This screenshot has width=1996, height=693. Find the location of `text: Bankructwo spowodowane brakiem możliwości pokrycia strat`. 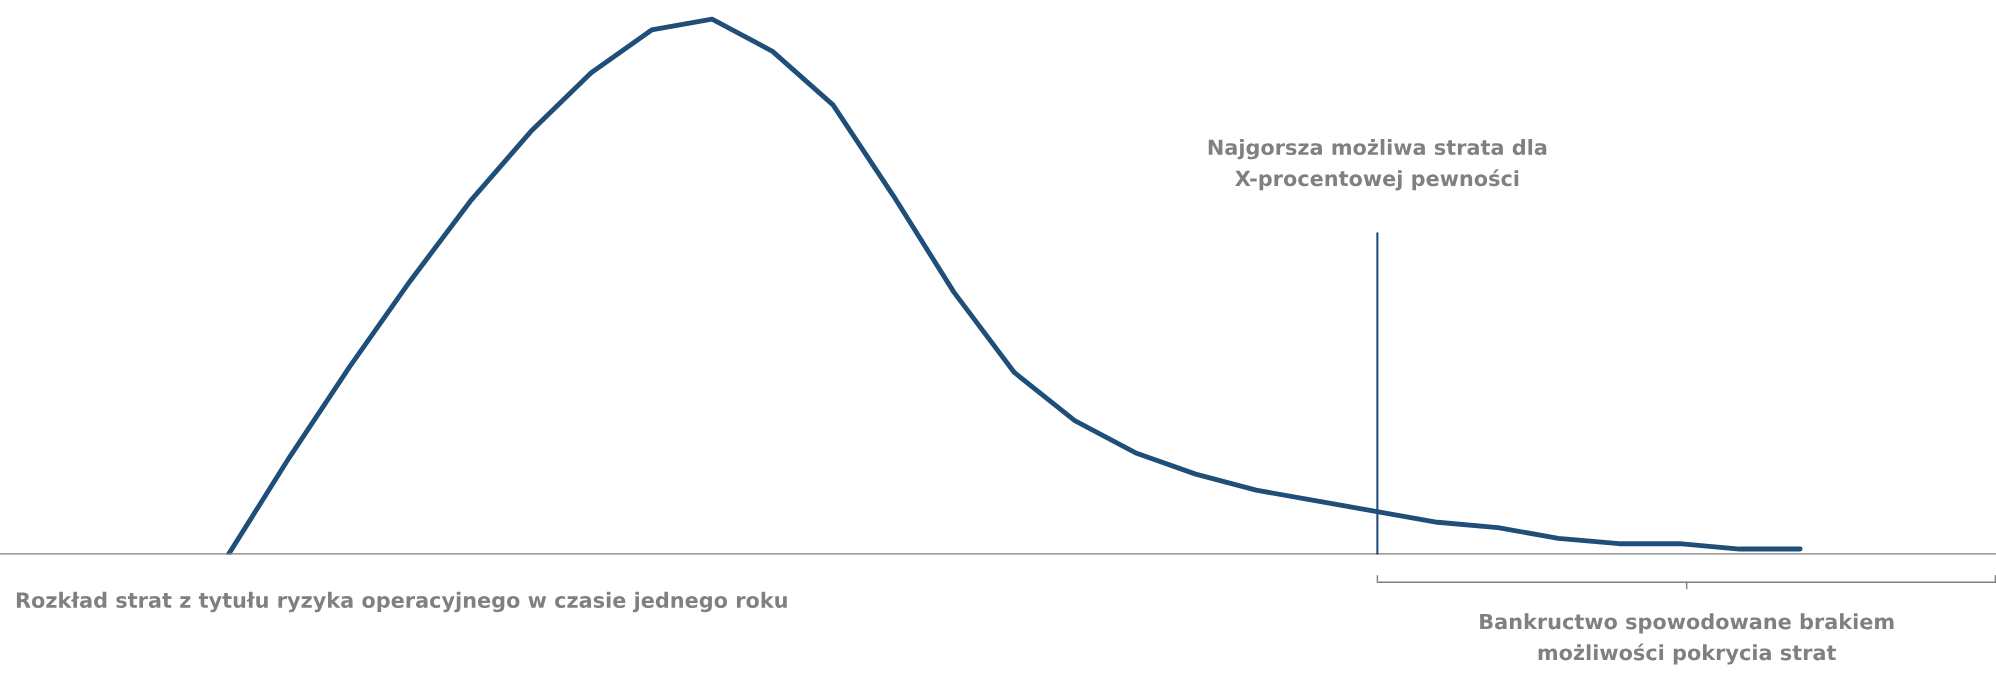

text: Bankructwo spowodowane brakiem możliwości pokrycia strat is located at coordinates (1687, 639).